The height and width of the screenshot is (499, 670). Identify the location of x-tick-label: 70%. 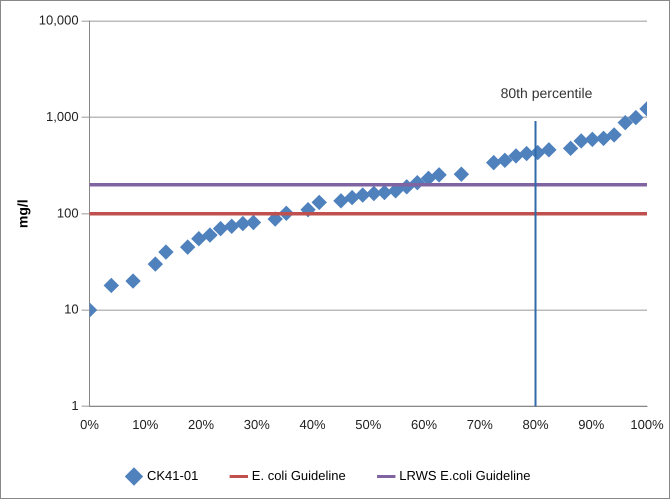
(480, 424).